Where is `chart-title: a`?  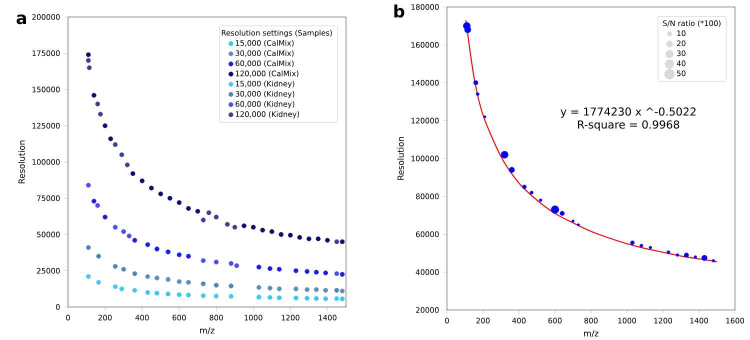 chart-title: a is located at coordinates (21, 19).